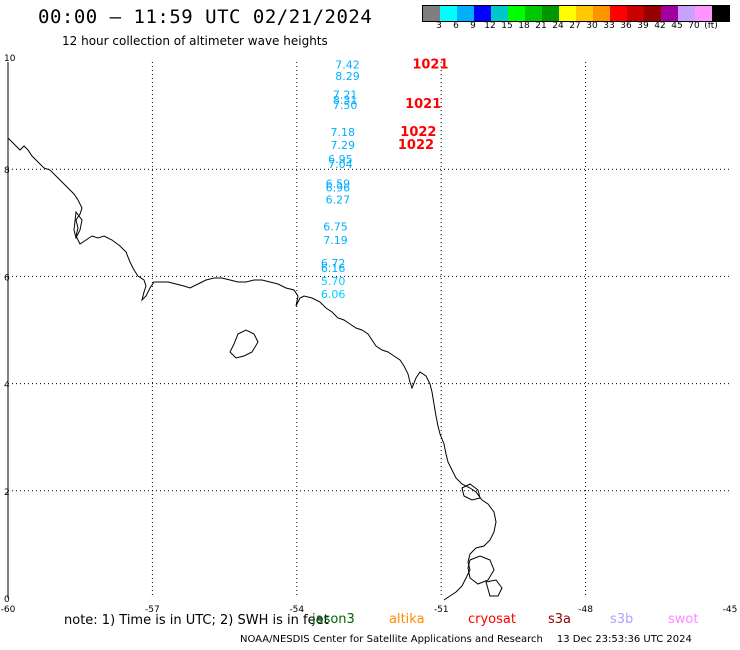 This screenshot has width=740, height=650. What do you see at coordinates (10, 59) in the screenshot?
I see `lat-tick-label: 10` at bounding box center [10, 59].